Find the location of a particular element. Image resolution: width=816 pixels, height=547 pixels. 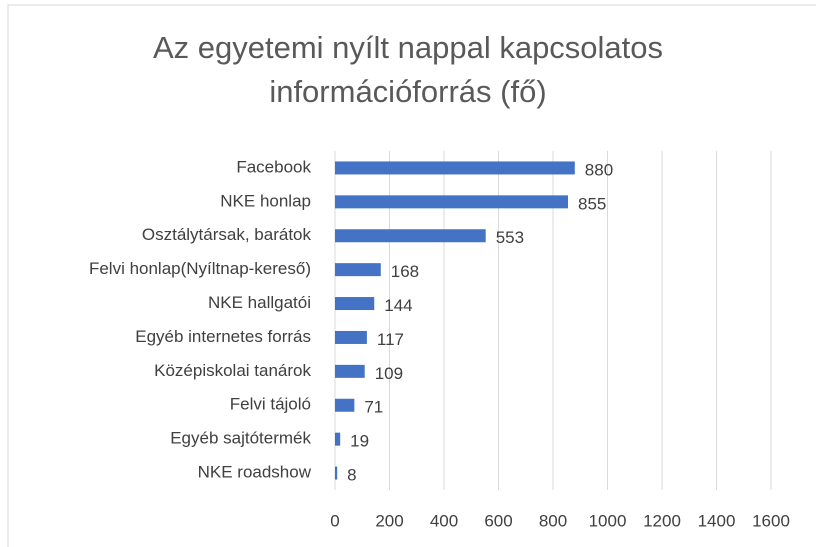

data-label: 117 is located at coordinates (390, 339).